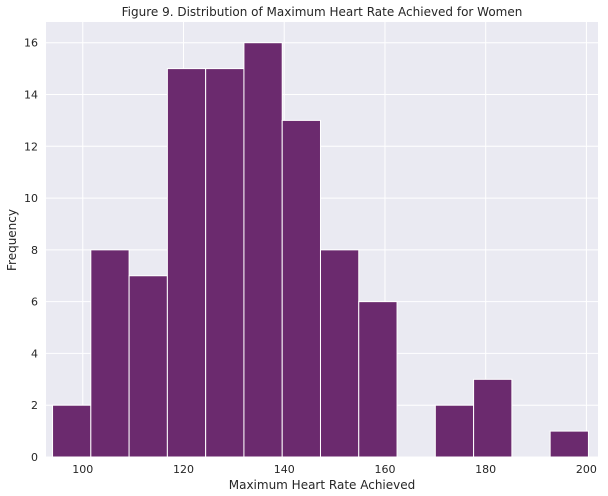  What do you see at coordinates (34, 353) in the screenshot?
I see `y-tick-label: 4` at bounding box center [34, 353].